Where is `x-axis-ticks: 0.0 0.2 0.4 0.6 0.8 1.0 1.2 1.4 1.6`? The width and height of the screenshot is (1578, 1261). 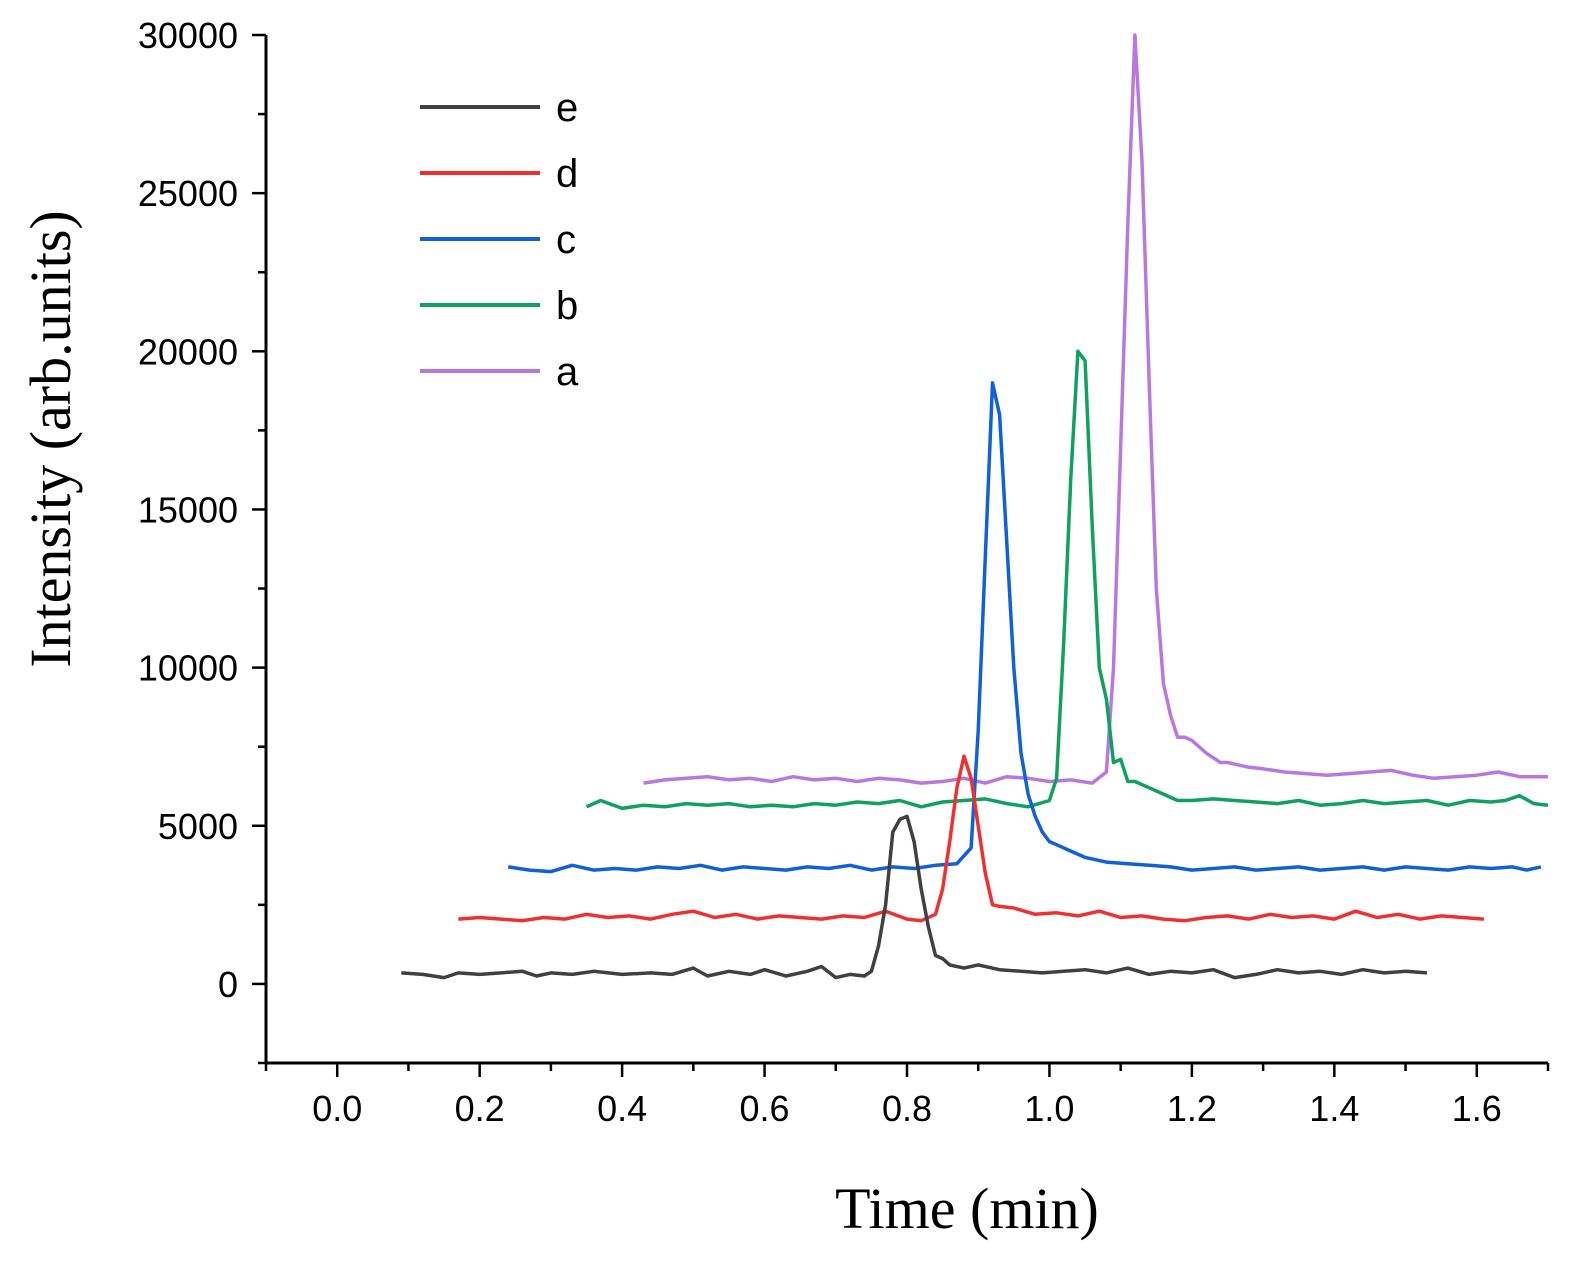
x-axis-ticks: 0.0 0.2 0.4 0.6 0.8 1.0 1.2 1.4 1.6 is located at coordinates (907, 1096).